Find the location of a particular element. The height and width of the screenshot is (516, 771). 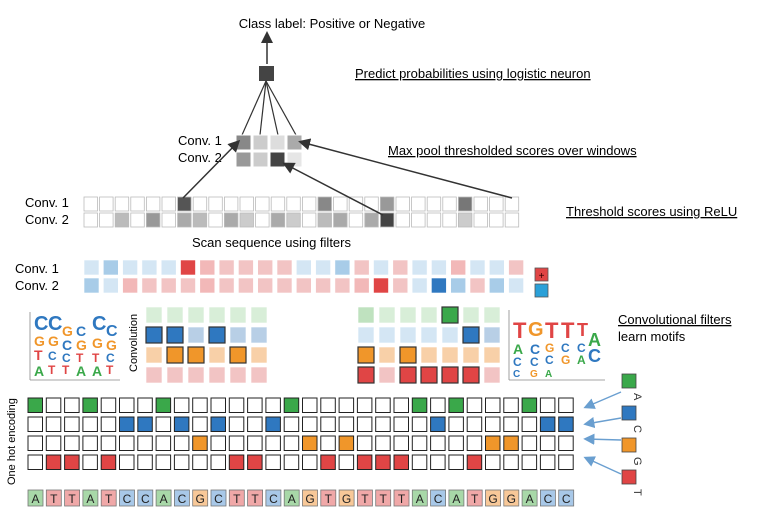

logo-letter: G is located at coordinates (565, 360).